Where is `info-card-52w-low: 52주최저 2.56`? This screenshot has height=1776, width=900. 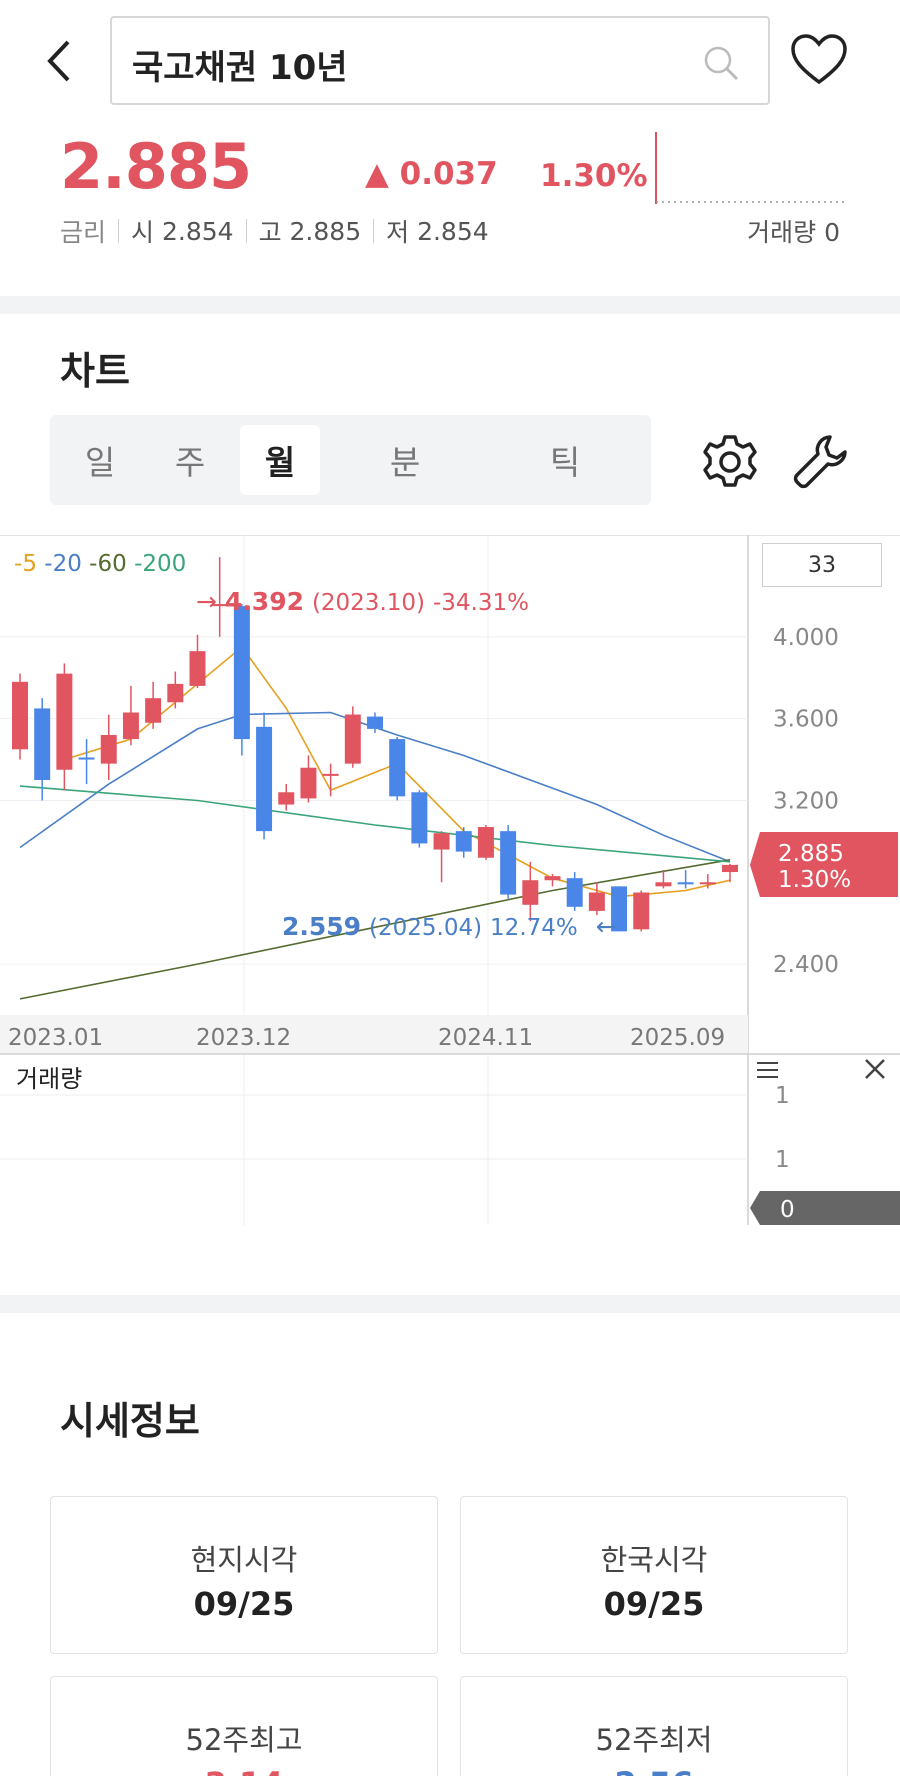
info-card-52w-low: 52주최저 2.56 is located at coordinates (654, 1726).